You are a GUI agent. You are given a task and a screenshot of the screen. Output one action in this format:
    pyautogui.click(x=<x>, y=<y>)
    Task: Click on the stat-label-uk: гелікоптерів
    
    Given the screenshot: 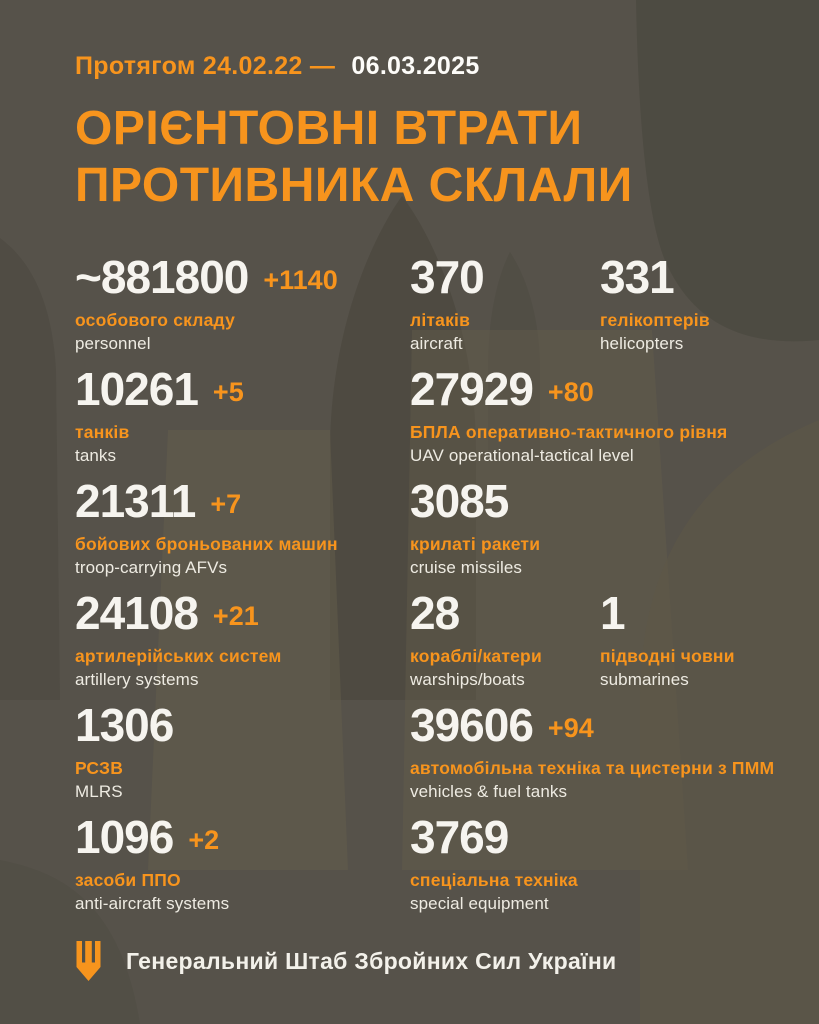 What is the action you would take?
    pyautogui.click(x=655, y=320)
    